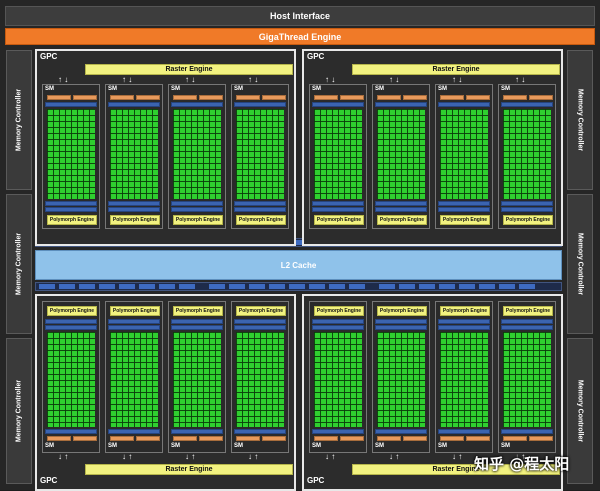  What do you see at coordinates (522, 464) in the screenshot?
I see `watermark-text: 知乎 @程太阳` at bounding box center [522, 464].